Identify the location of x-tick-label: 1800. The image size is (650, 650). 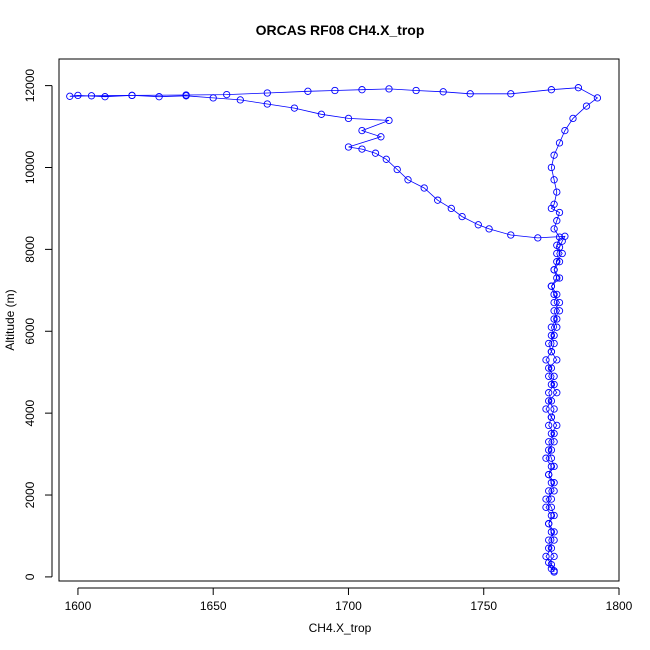
(619, 606).